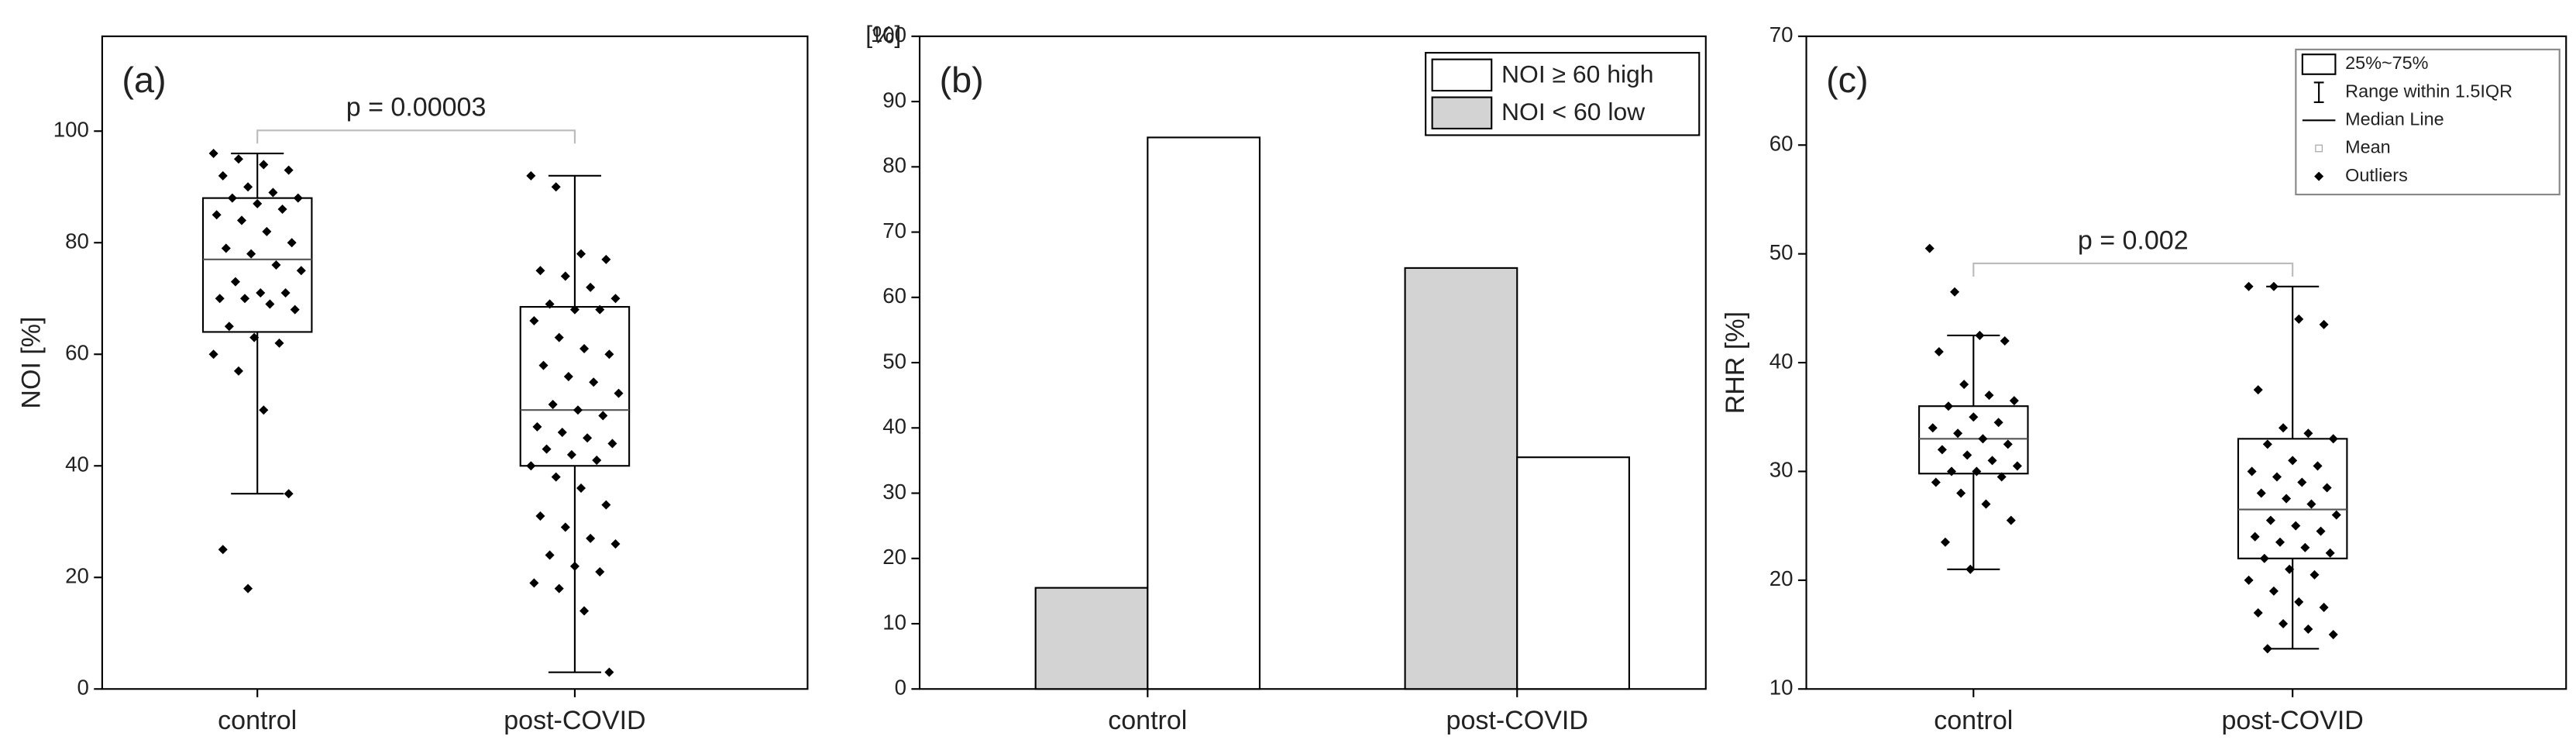  Describe the element at coordinates (894, 296) in the screenshot. I see `y-tick-label: 60` at that location.